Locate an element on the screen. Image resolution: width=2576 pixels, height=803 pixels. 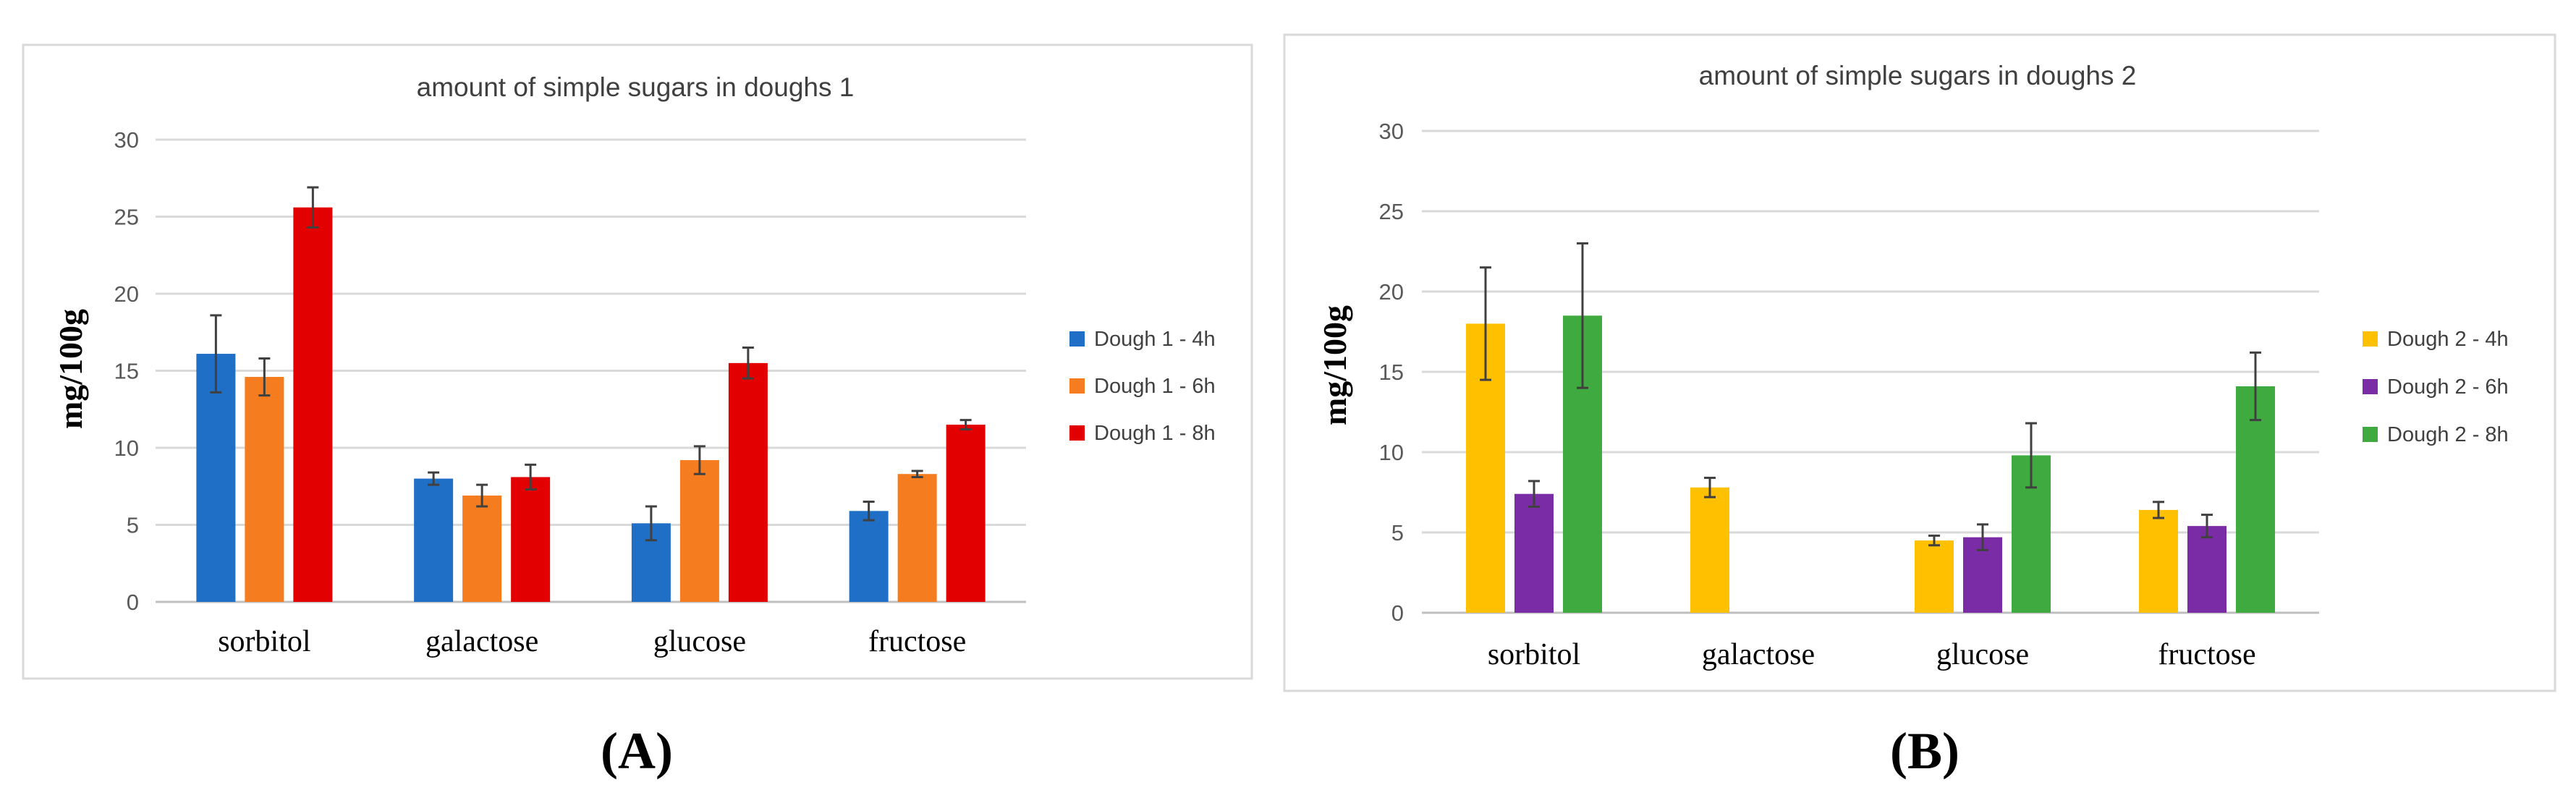
chart-a-legend: Dough 1 - 4h Dough 1 - 6h Dough 1 - 8h is located at coordinates (1142, 387).